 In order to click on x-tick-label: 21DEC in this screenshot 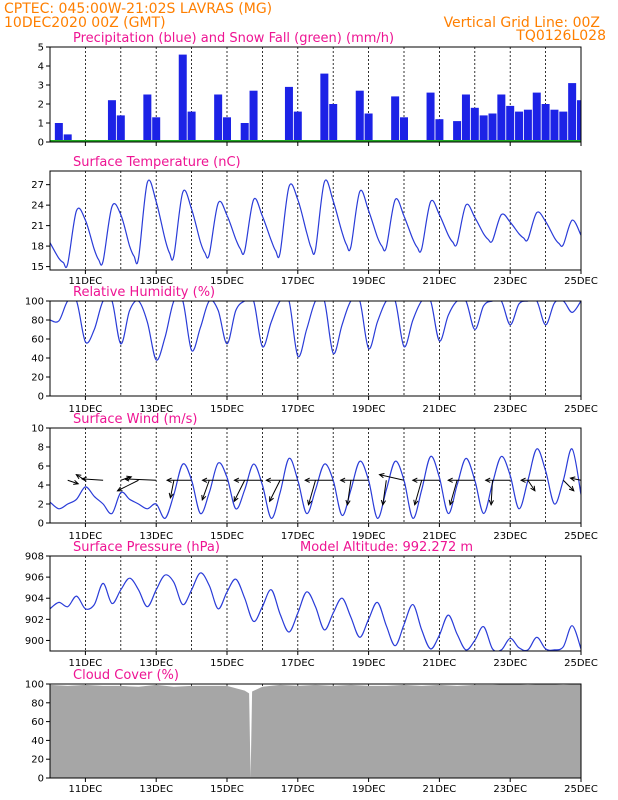, I will do `click(440, 536)`.